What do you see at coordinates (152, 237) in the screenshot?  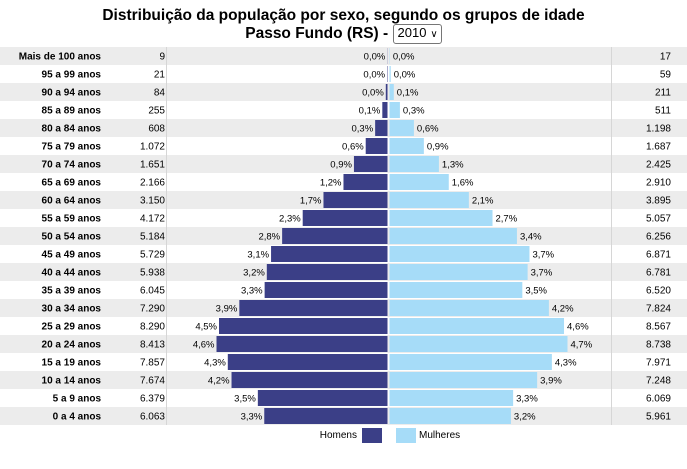 I see `men-count: 5.184` at bounding box center [152, 237].